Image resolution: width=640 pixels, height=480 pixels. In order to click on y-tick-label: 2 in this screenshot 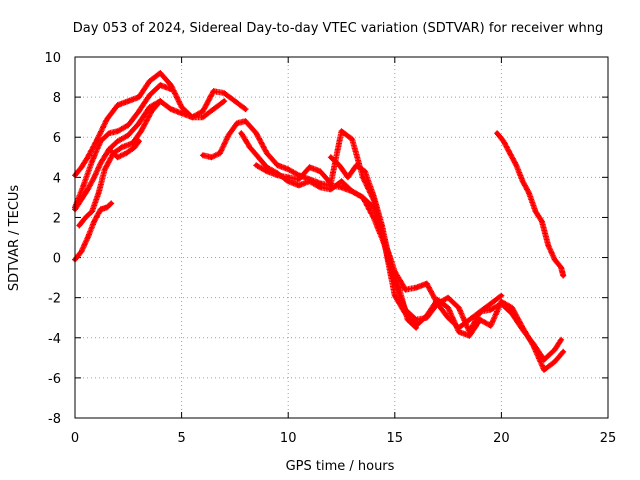, I will do `click(57, 218)`.